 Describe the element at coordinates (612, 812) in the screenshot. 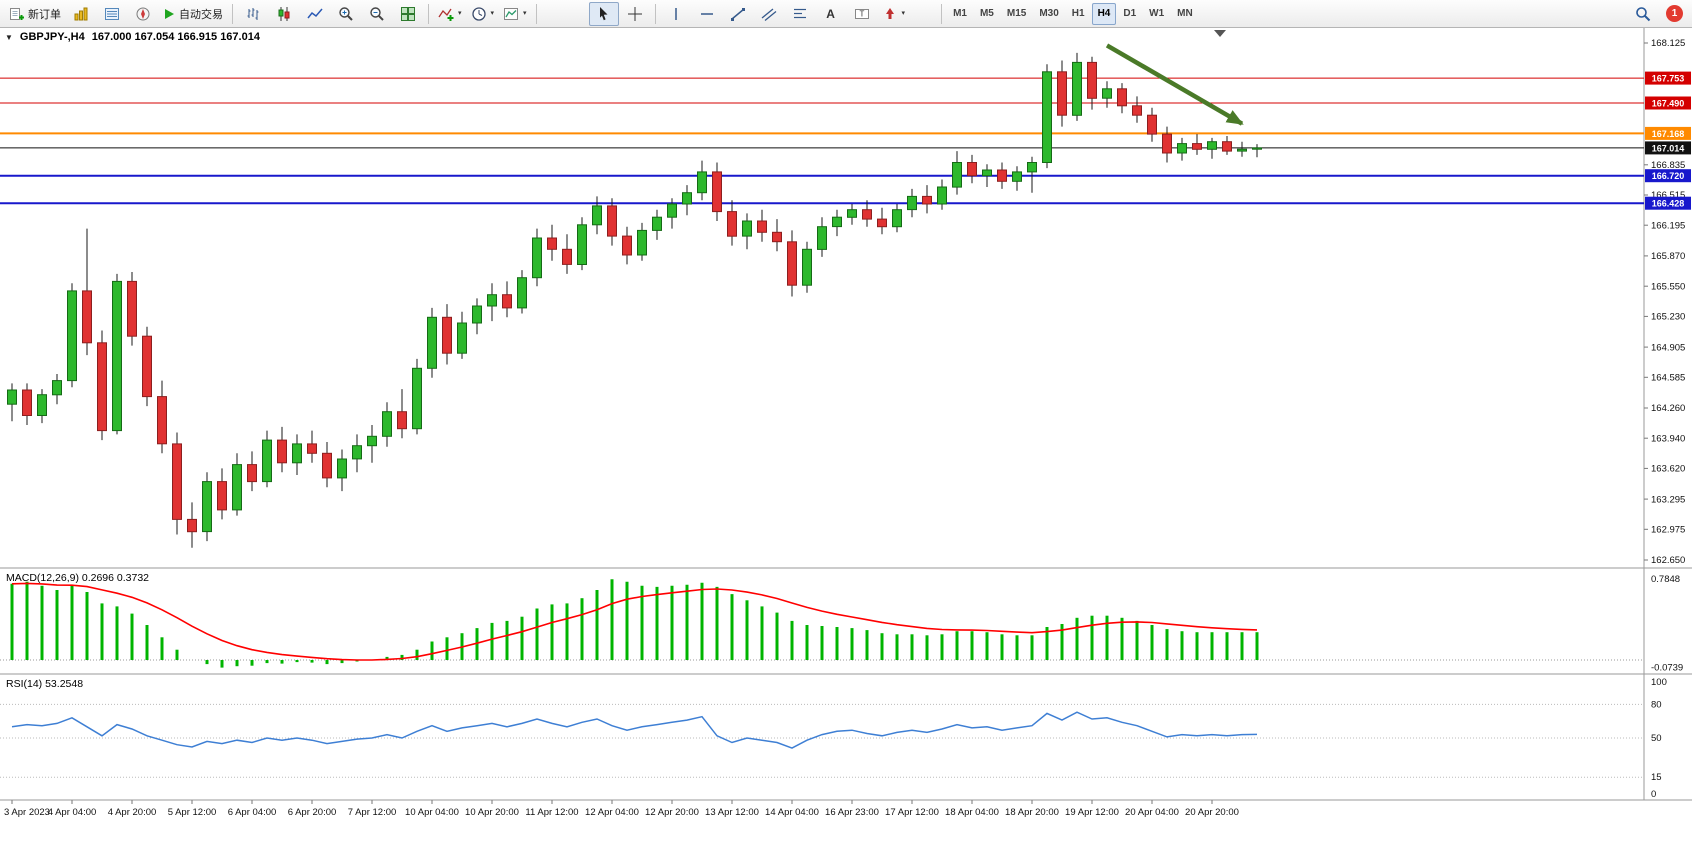

I see `svg-text: 12 Apr 04:00` at that location.